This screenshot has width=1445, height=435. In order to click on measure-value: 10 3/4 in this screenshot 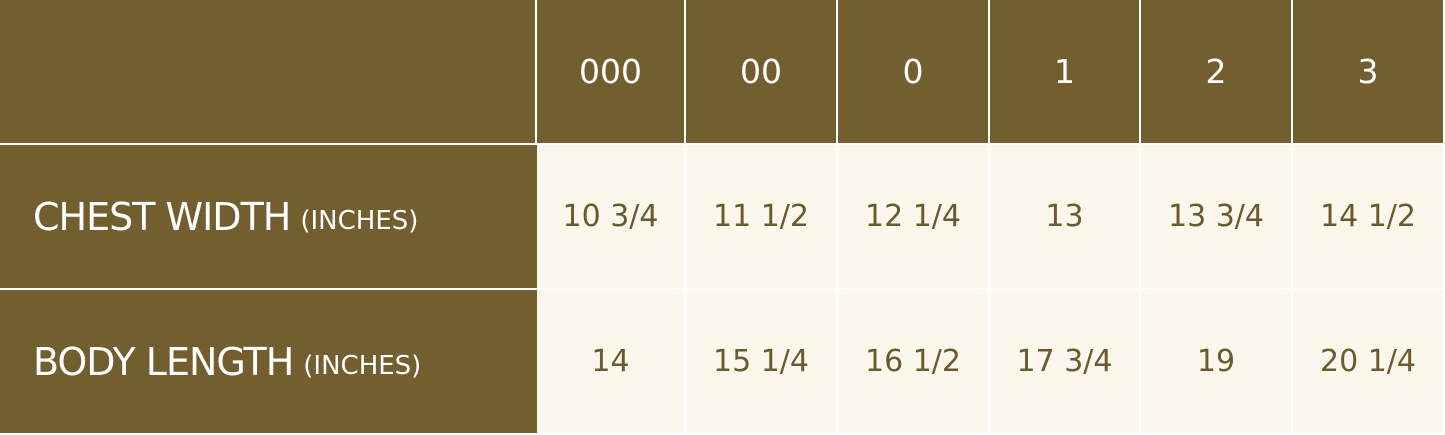, I will do `click(611, 217)`.